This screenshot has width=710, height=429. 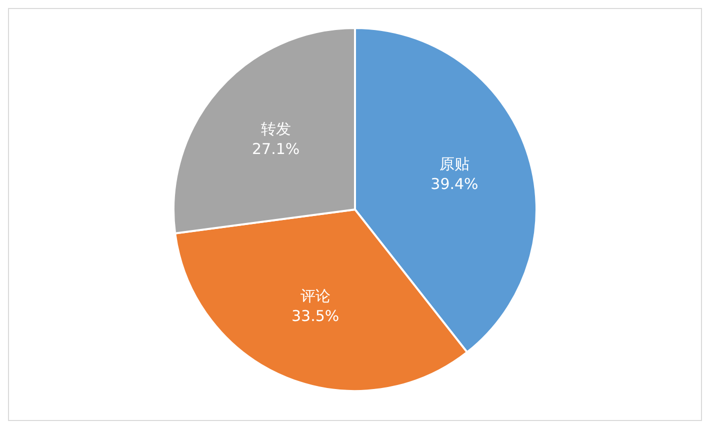 I want to click on data-label: 27.1%, so click(x=276, y=149).